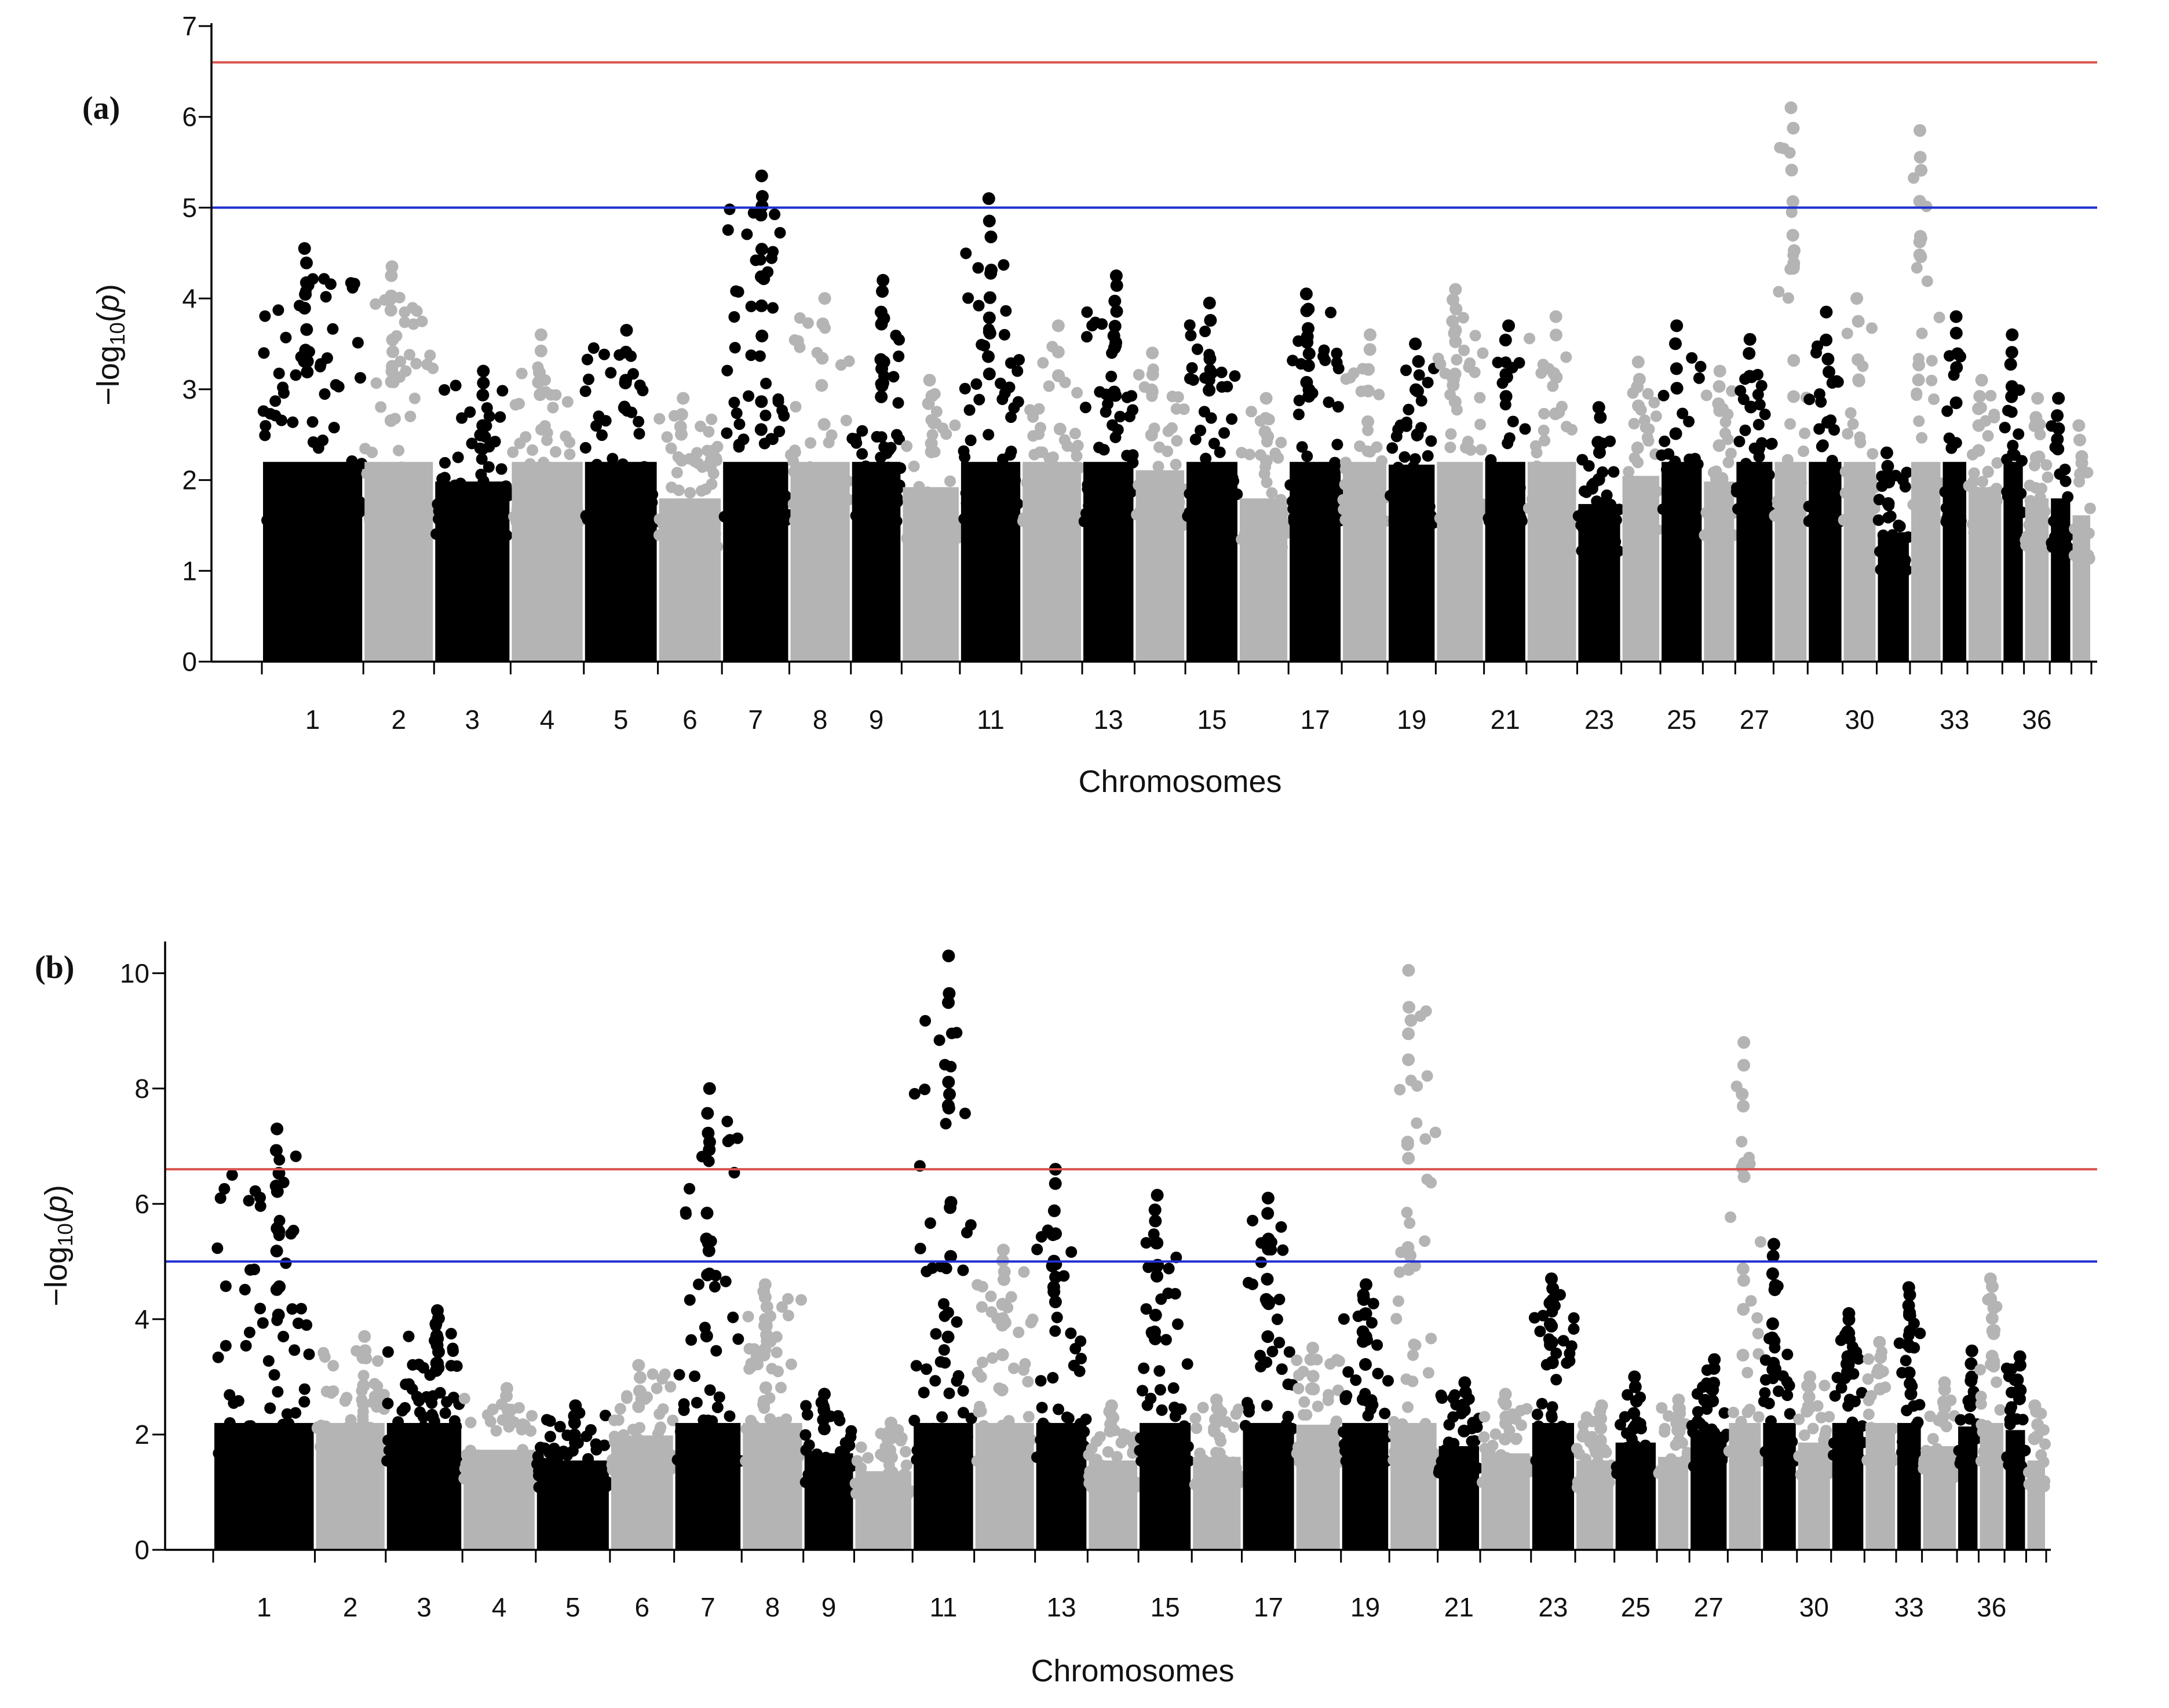 This screenshot has height=1708, width=2169. Describe the element at coordinates (190, 389) in the screenshot. I see `a-y-tick-label: 3` at that location.